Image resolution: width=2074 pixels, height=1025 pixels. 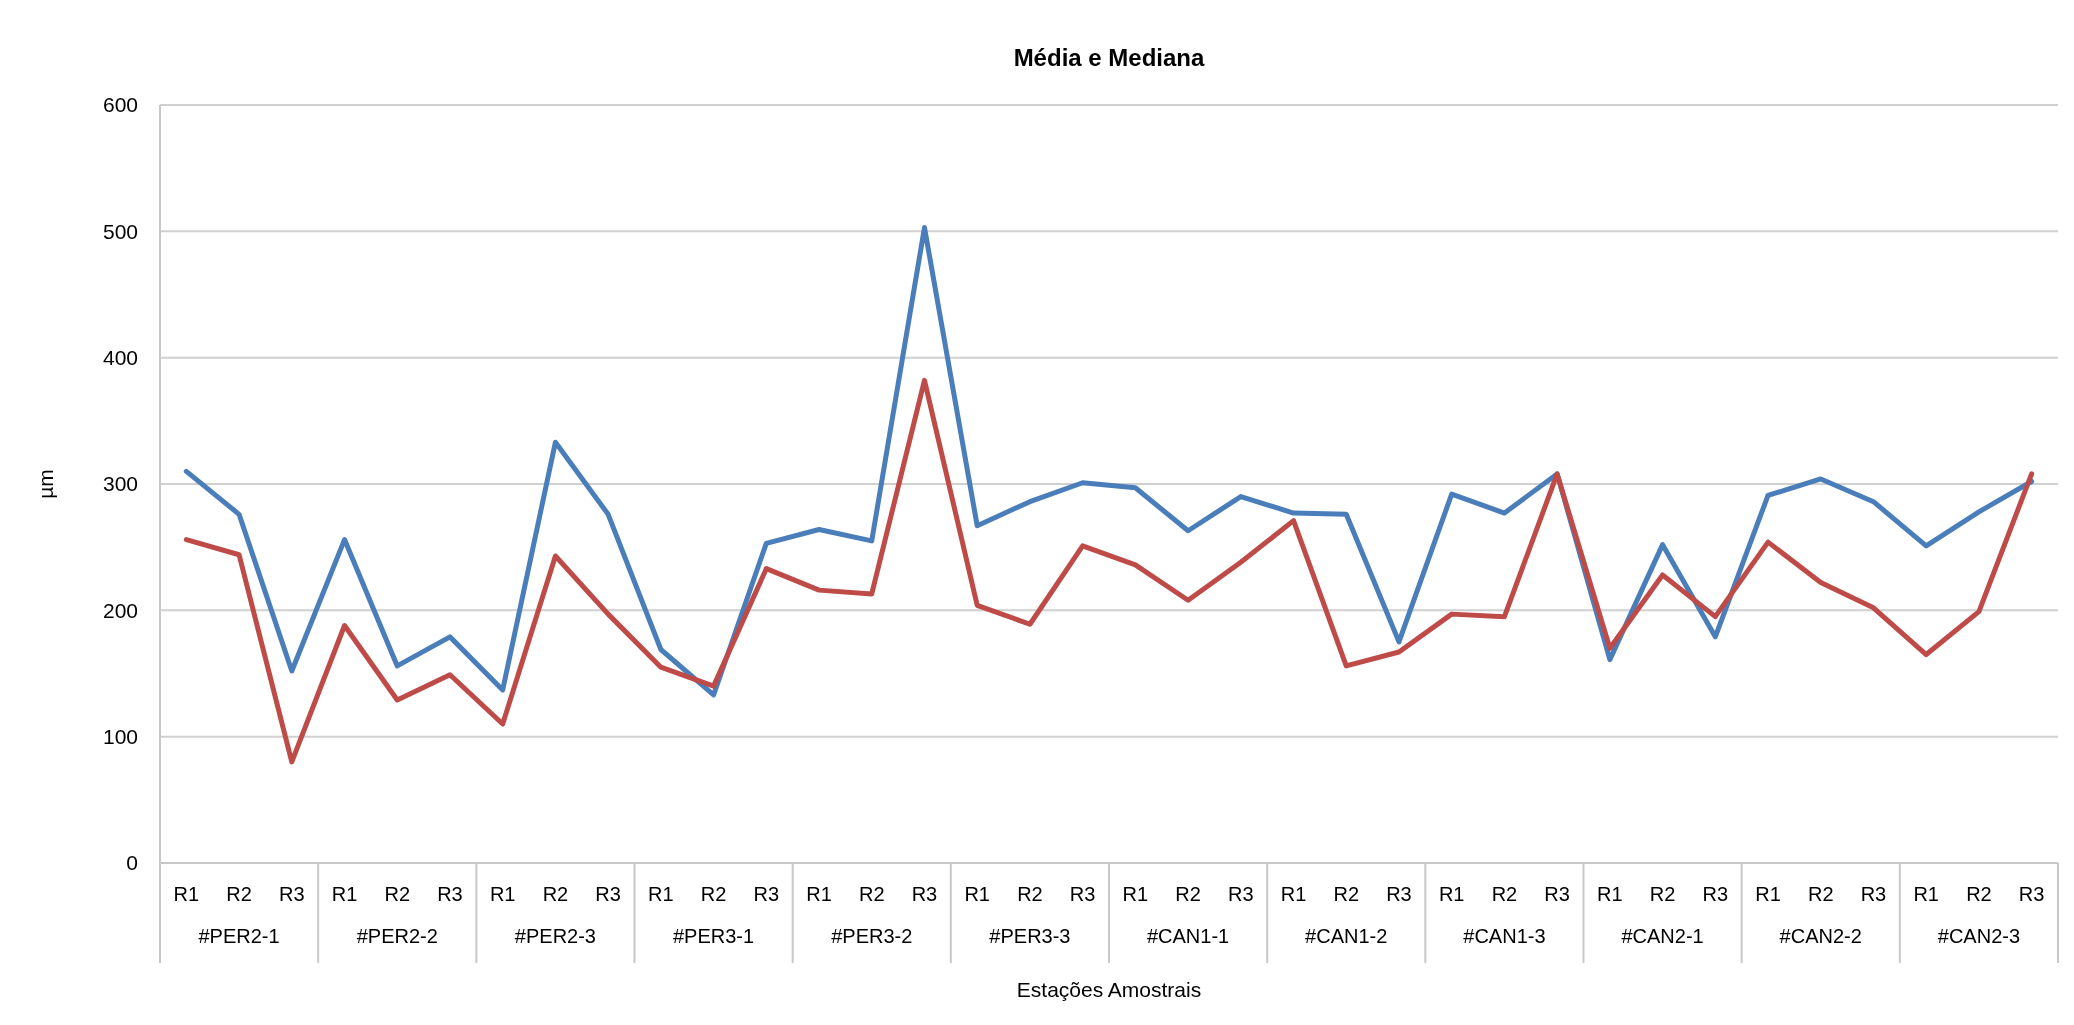 What do you see at coordinates (1346, 936) in the screenshot?
I see `text: #CAN1-2` at bounding box center [1346, 936].